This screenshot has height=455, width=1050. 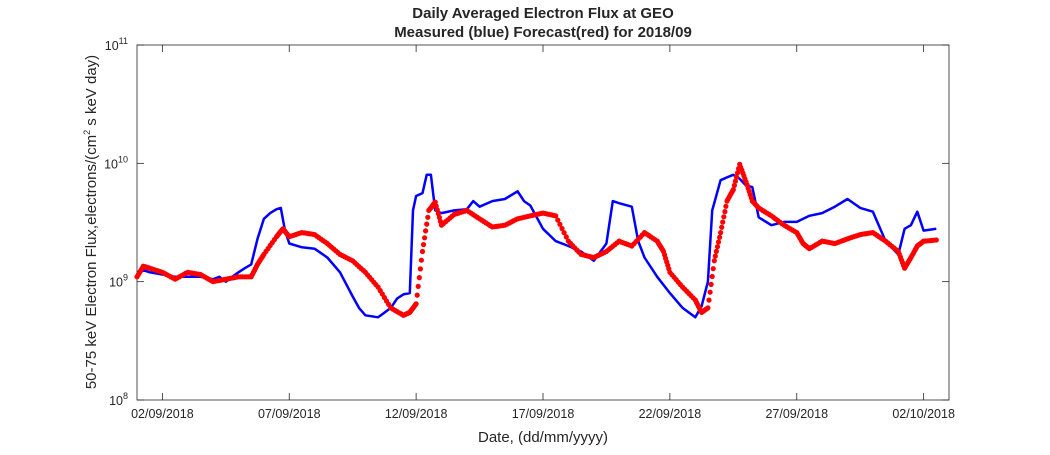 I want to click on y-tick-exponent: 8, so click(x=125, y=396).